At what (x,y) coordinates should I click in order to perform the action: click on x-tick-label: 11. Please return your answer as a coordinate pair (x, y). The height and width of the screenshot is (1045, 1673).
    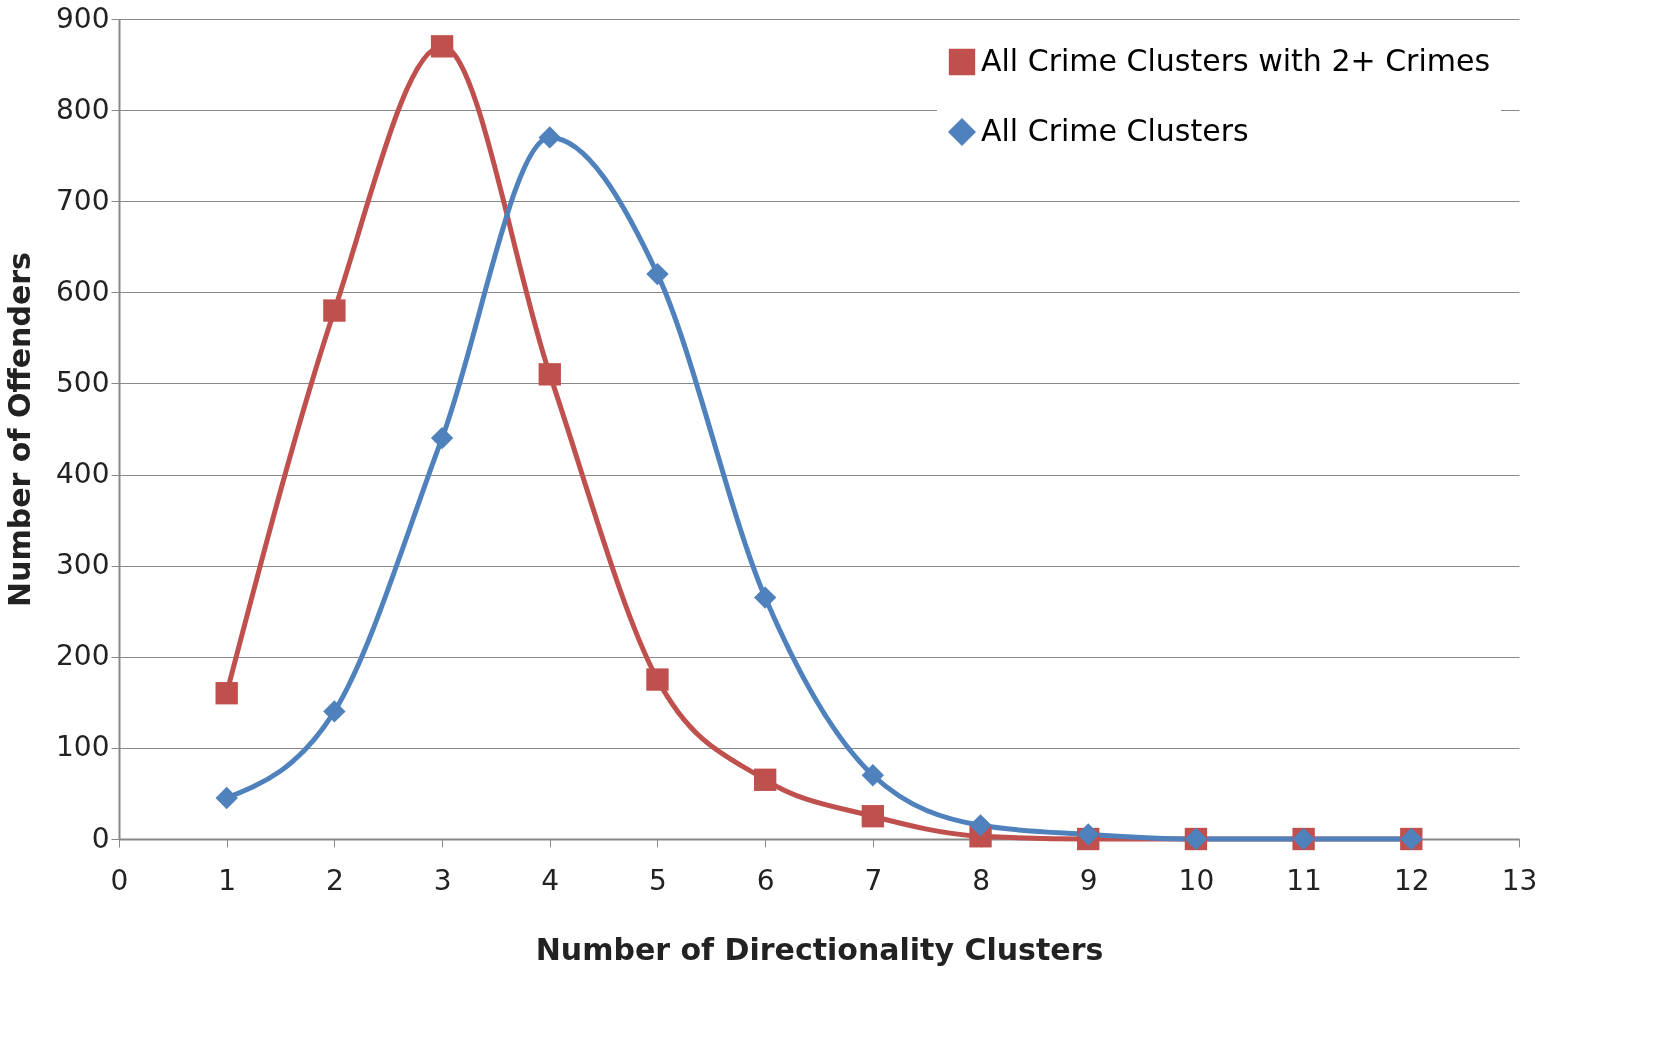
    Looking at the image, I should click on (1304, 880).